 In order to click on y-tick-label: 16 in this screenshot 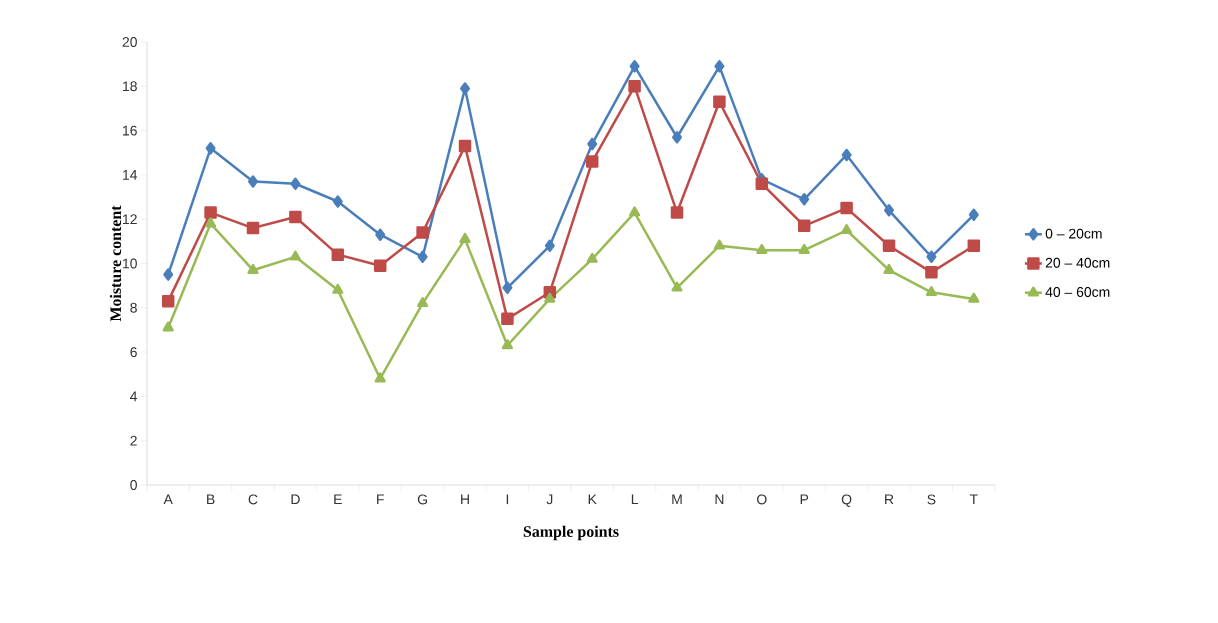, I will do `click(130, 130)`.